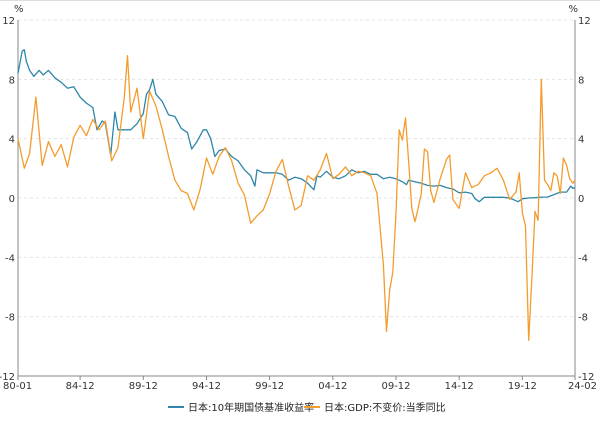  Describe the element at coordinates (19, 9) in the screenshot. I see `left-axis-unit: %` at that location.